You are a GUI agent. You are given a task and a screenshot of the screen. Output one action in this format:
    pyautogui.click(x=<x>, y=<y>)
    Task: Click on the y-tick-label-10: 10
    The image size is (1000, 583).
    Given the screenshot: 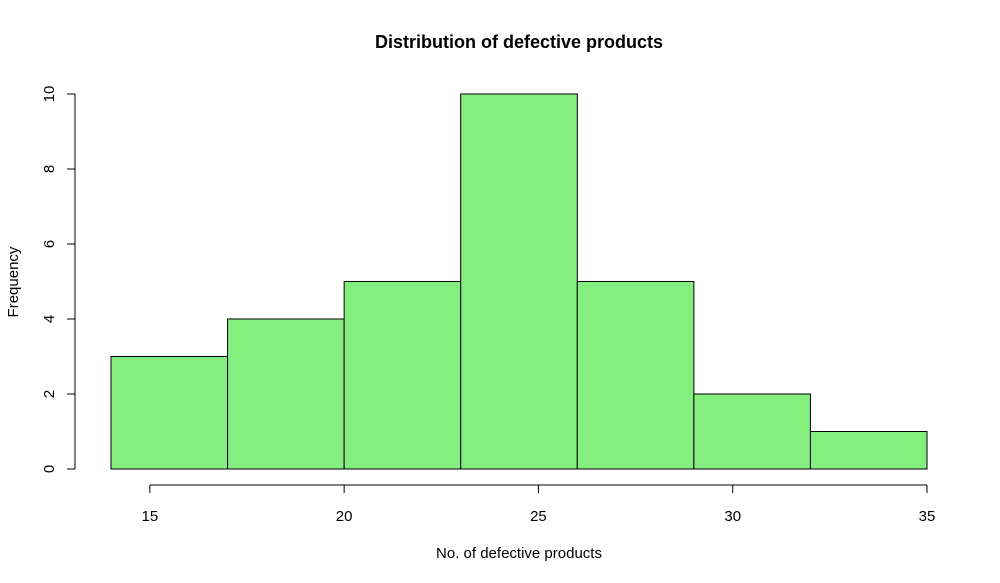 What is the action you would take?
    pyautogui.click(x=49, y=94)
    